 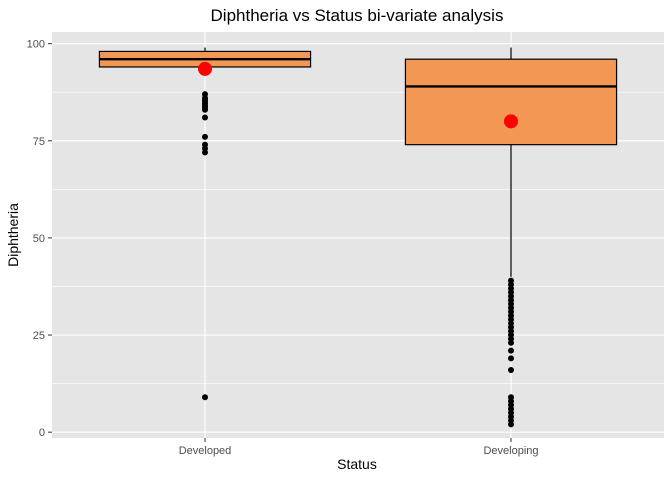 I want to click on x-axis-title: Status, so click(x=357, y=464).